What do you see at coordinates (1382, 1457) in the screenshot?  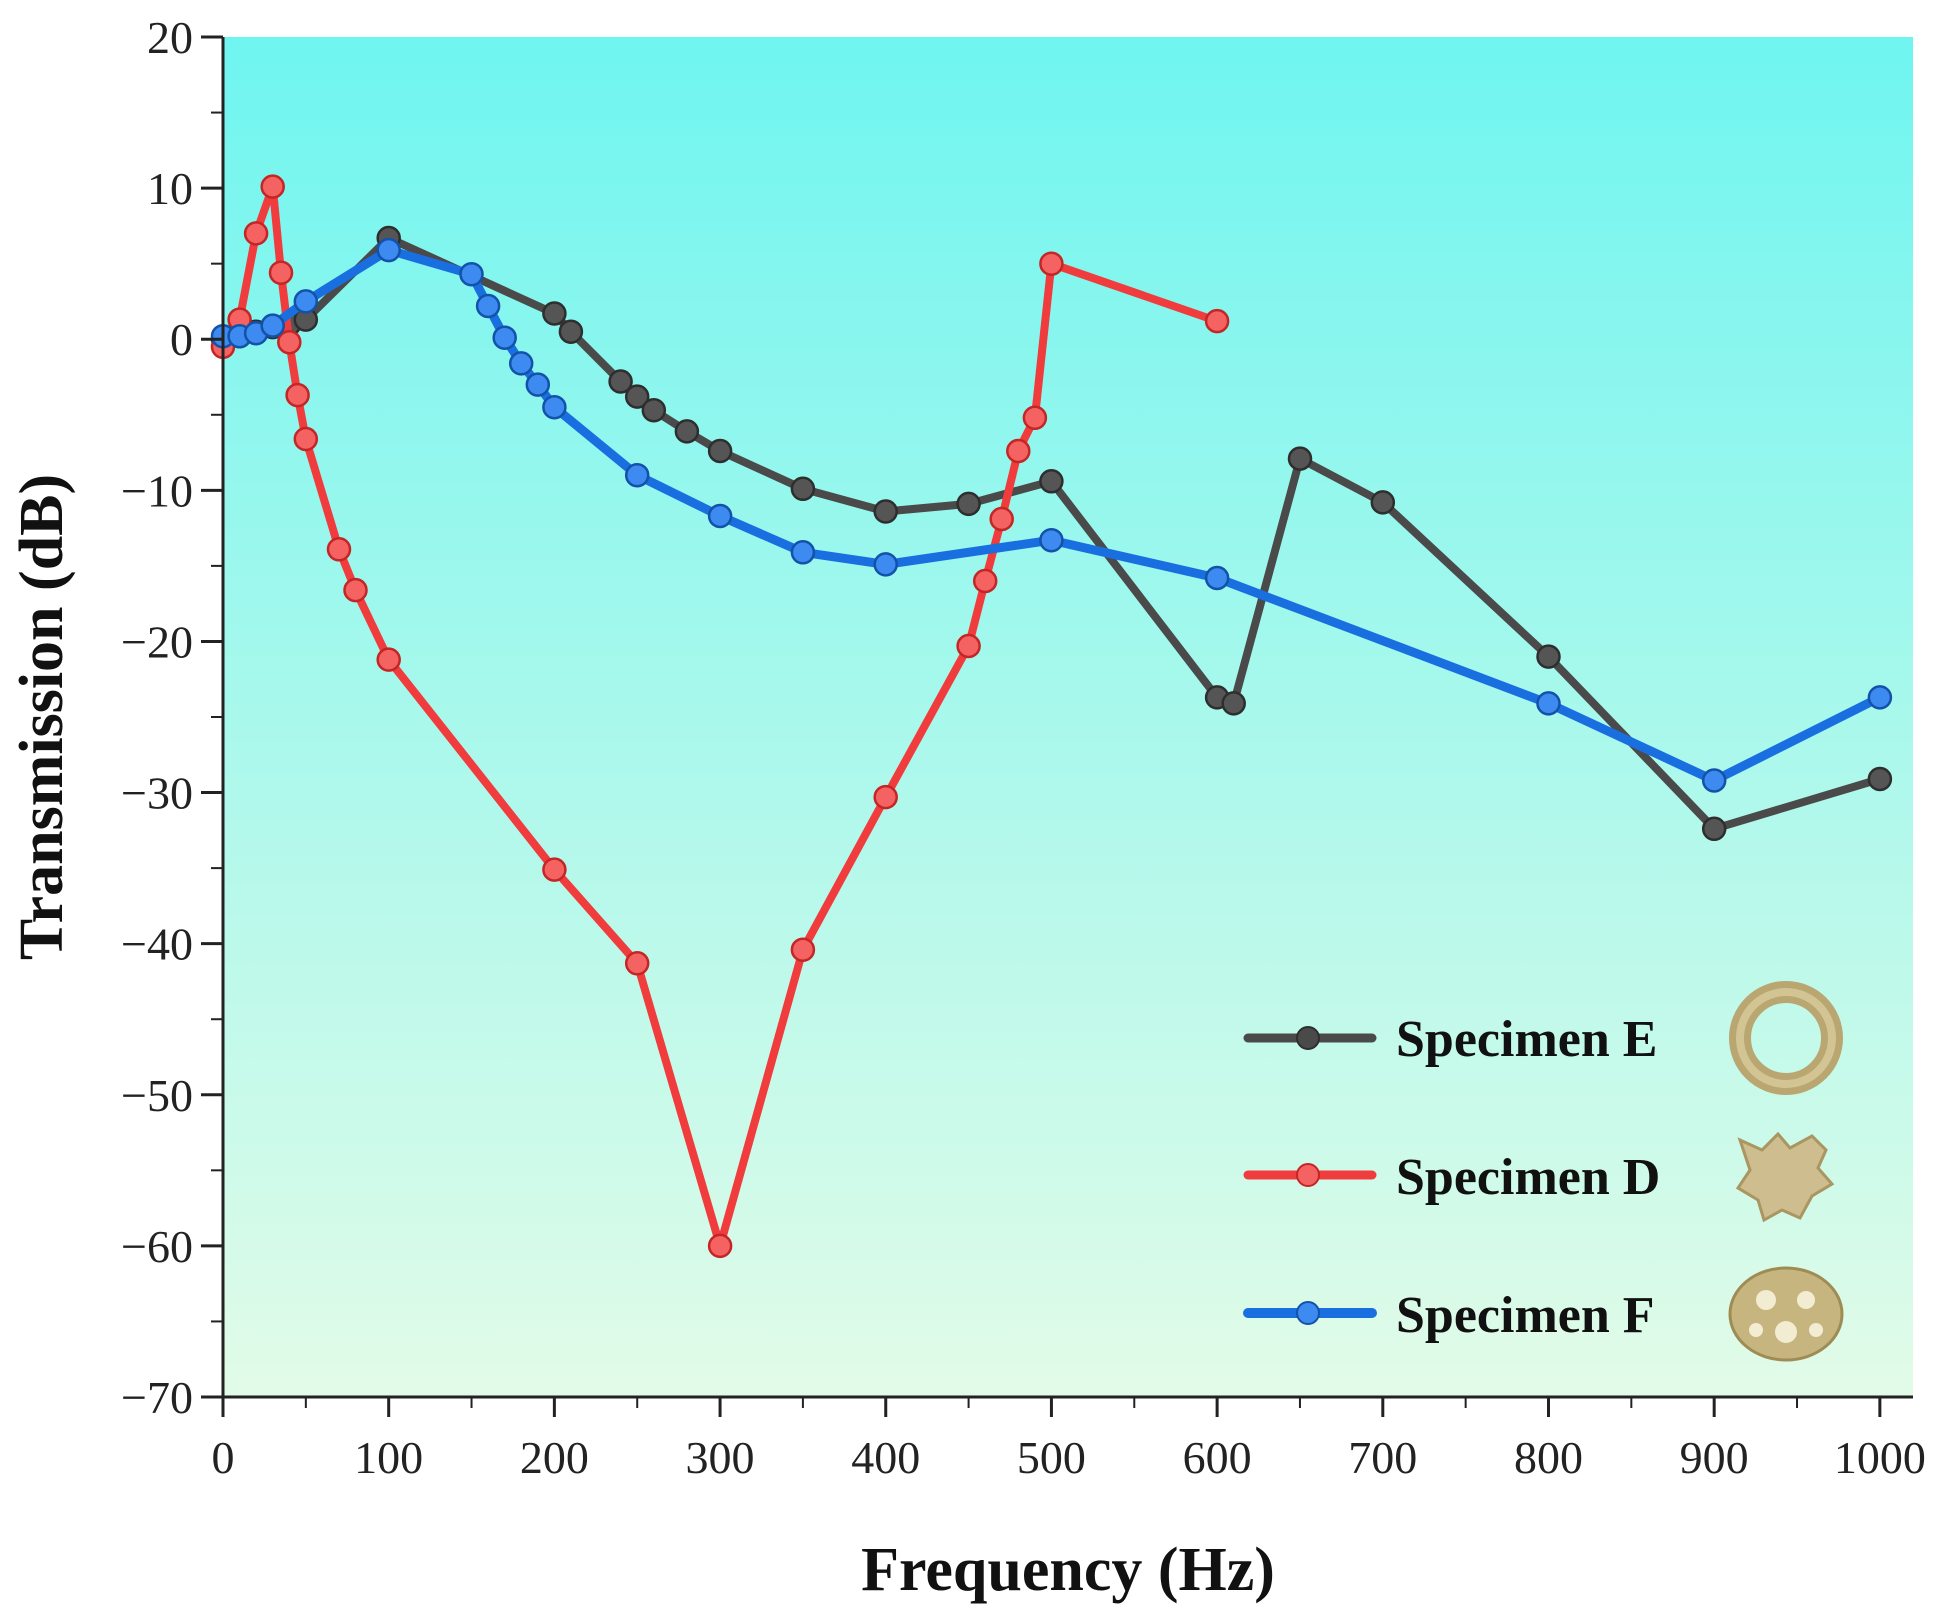 I see `x-tick-label: 700` at bounding box center [1382, 1457].